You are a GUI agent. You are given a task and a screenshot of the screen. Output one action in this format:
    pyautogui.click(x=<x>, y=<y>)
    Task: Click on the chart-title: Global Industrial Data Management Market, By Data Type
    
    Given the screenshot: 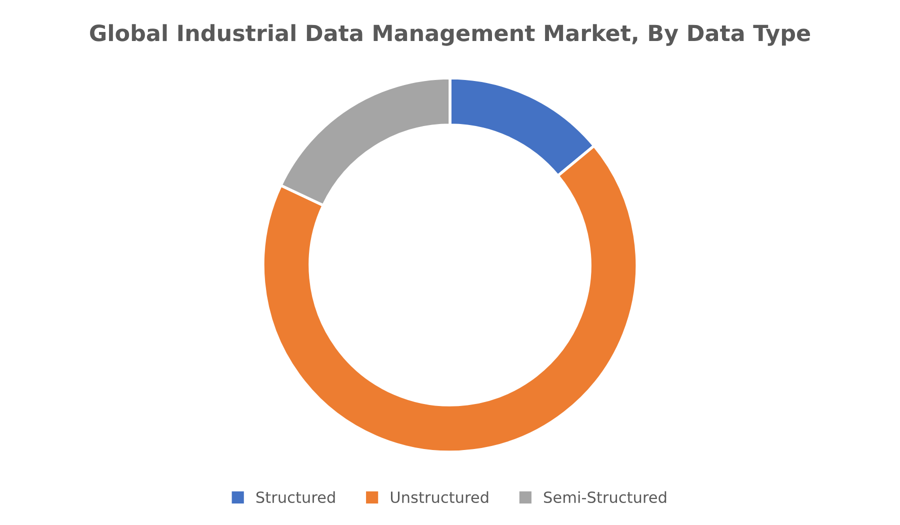 What is the action you would take?
    pyautogui.click(x=450, y=35)
    